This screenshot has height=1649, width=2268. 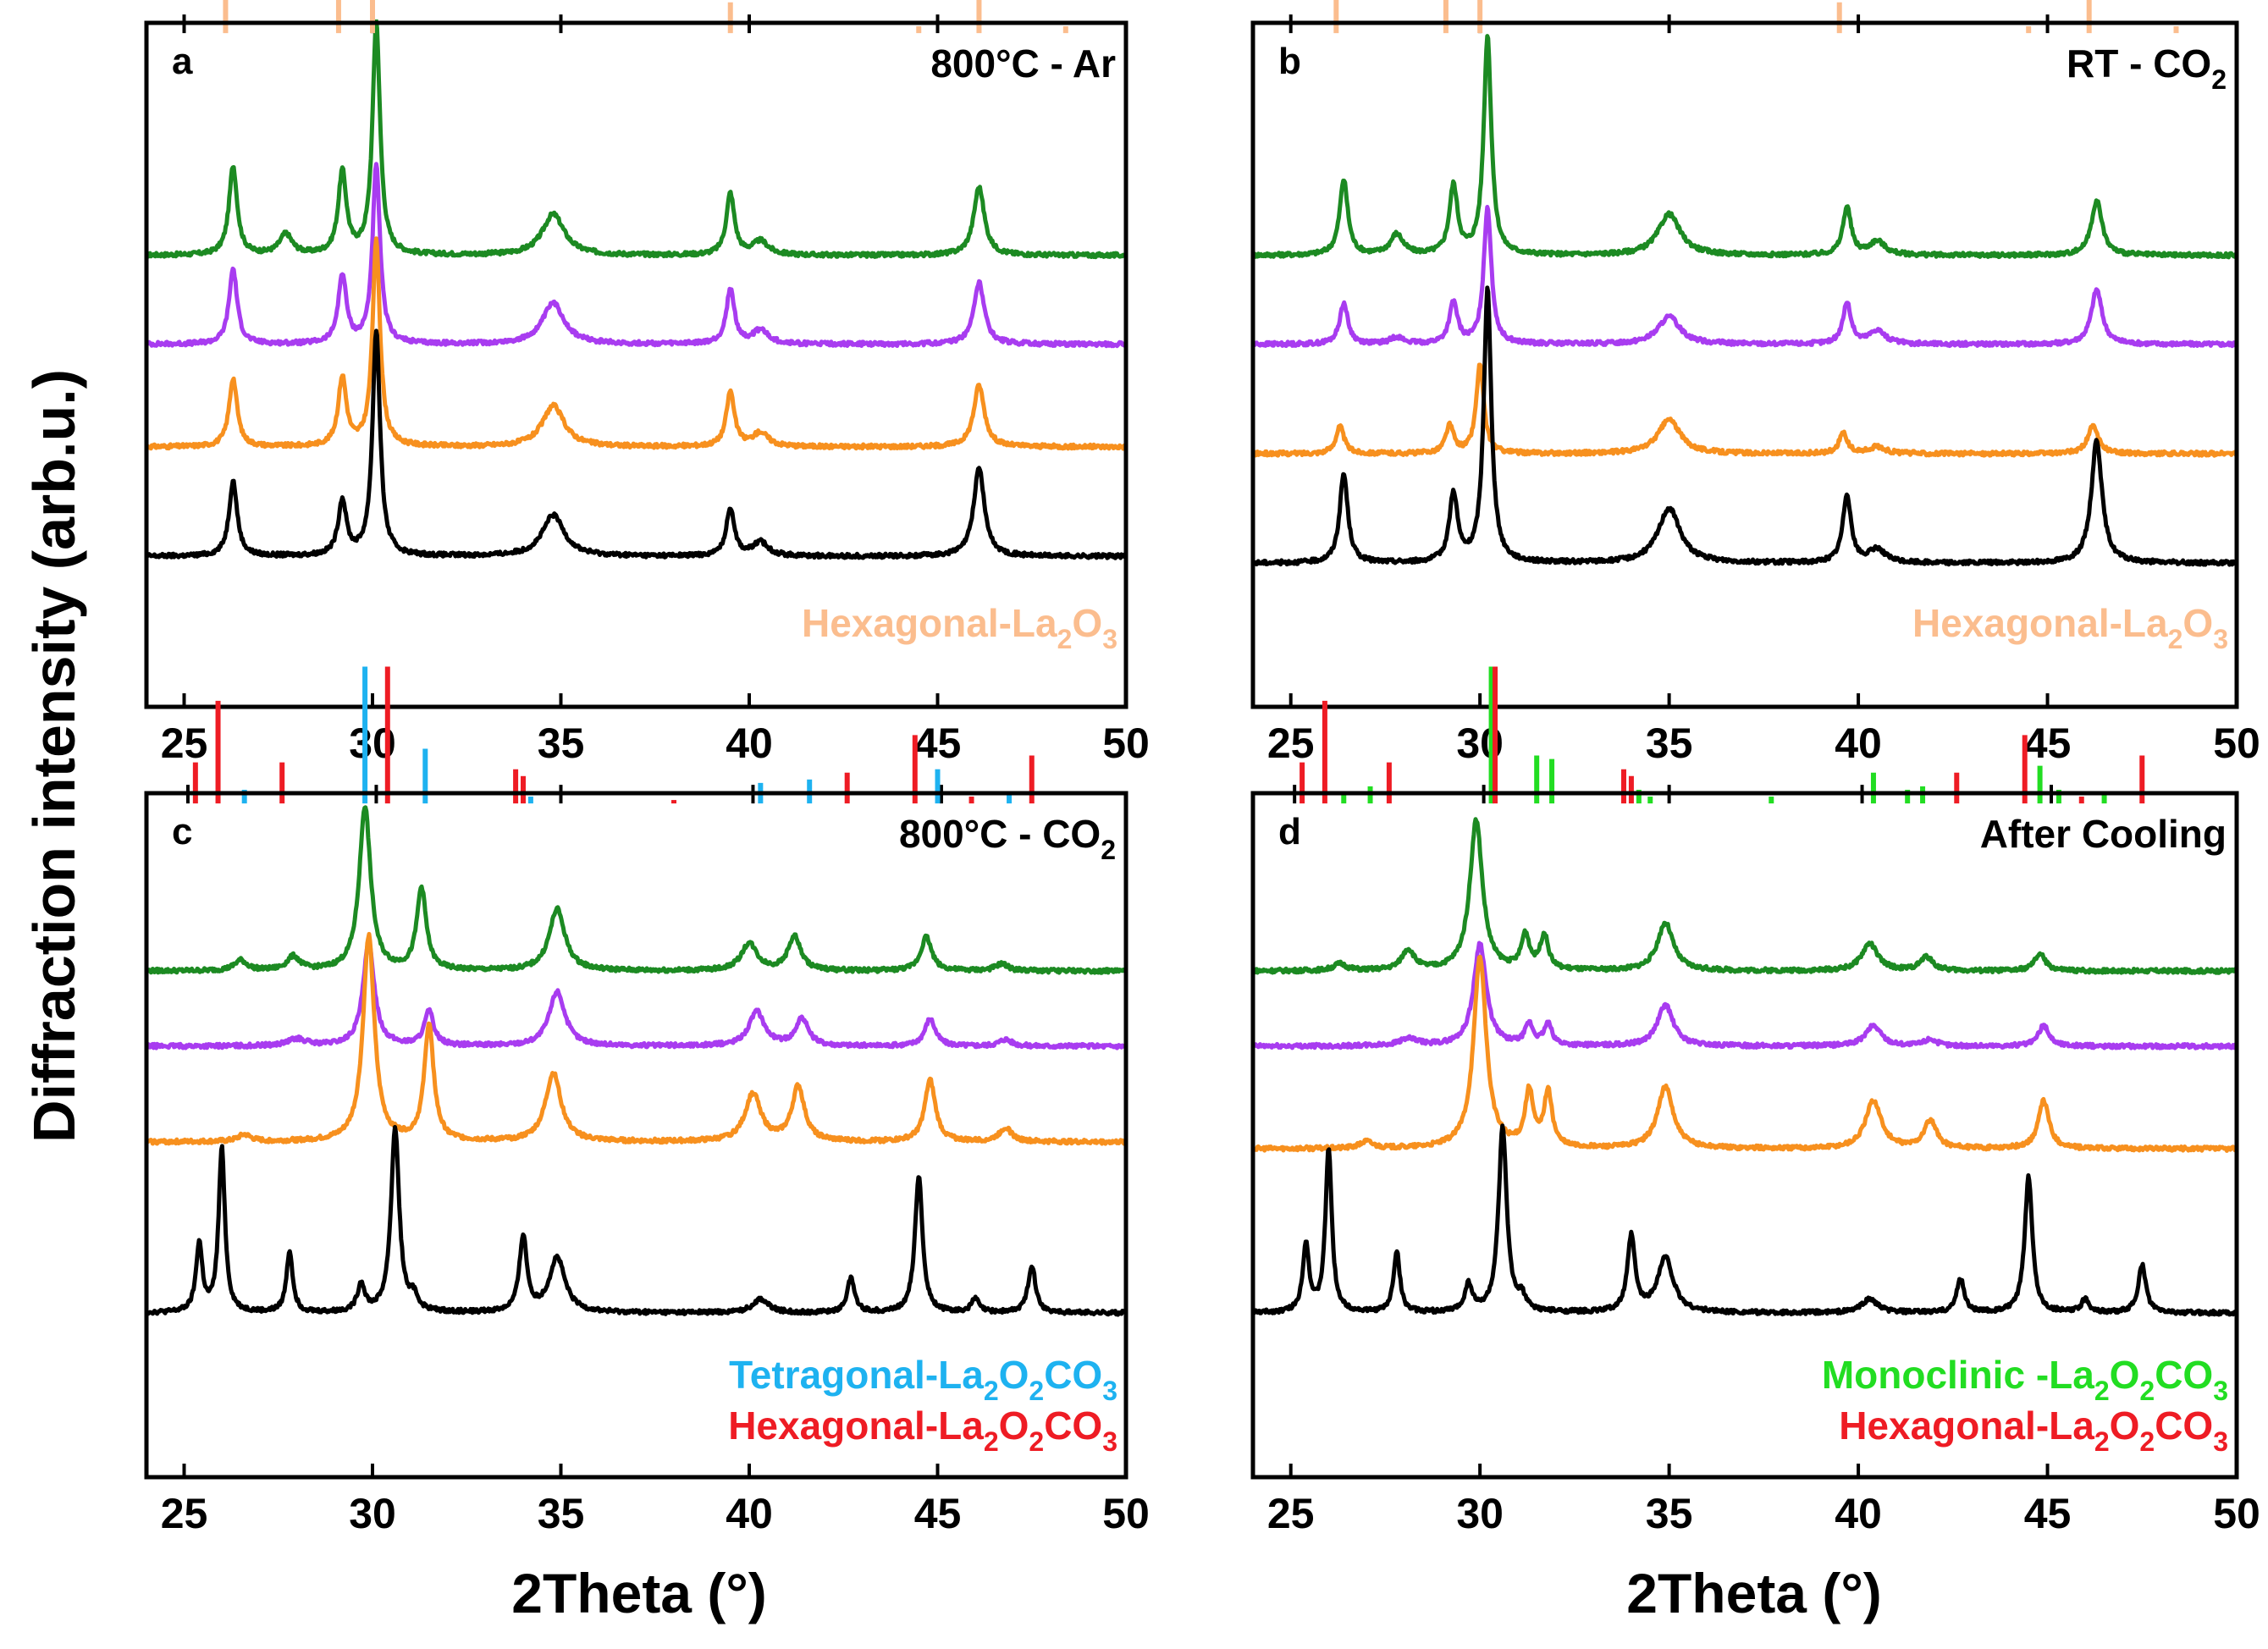 I want to click on panel-letter: a, so click(x=182, y=62).